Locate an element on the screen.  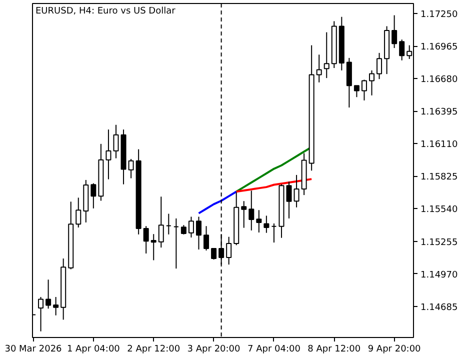
y-tick-label: 1.16965 is located at coordinates (439, 47).